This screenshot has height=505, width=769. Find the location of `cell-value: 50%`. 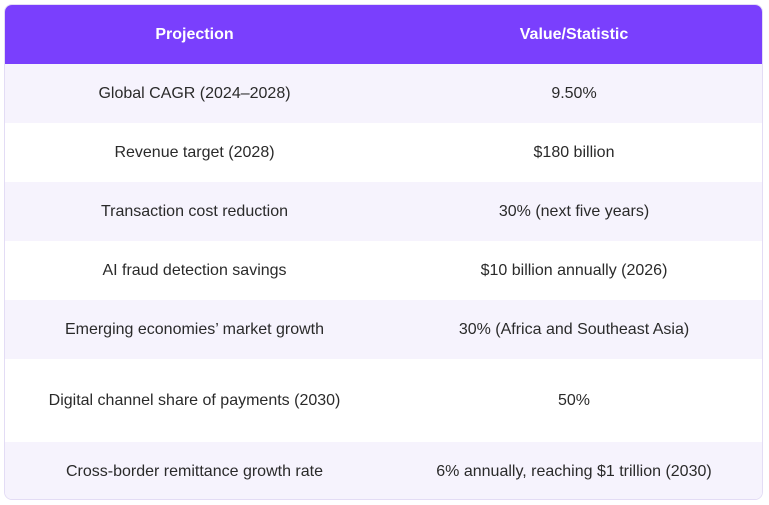

cell-value: 50% is located at coordinates (573, 400).